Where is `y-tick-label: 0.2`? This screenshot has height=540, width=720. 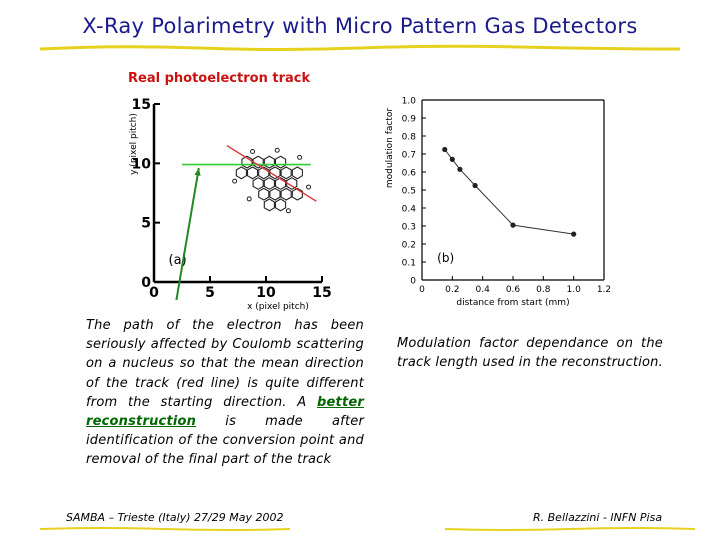
y-tick-label: 0.2 is located at coordinates (409, 246).